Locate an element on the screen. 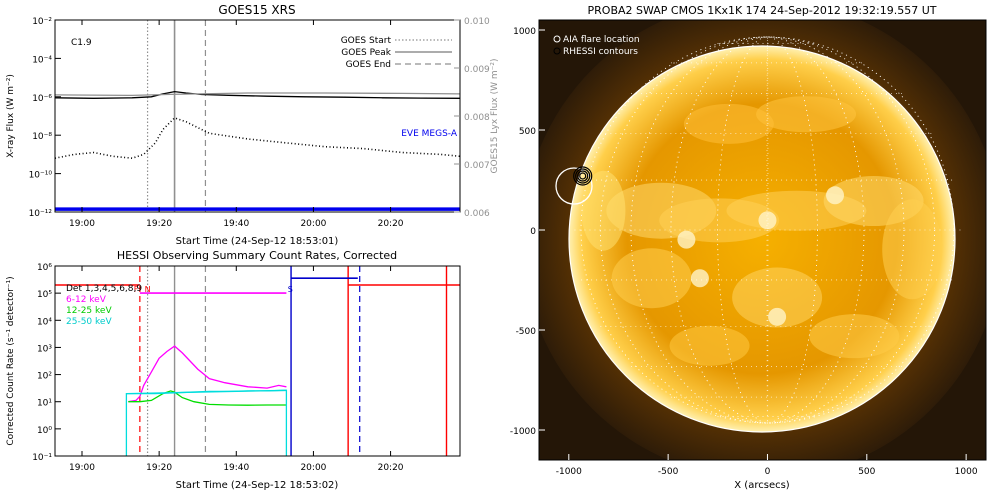 The image size is (1000, 500). goes-legend: GOES Start GOES Peak GOES End is located at coordinates (396, 53).